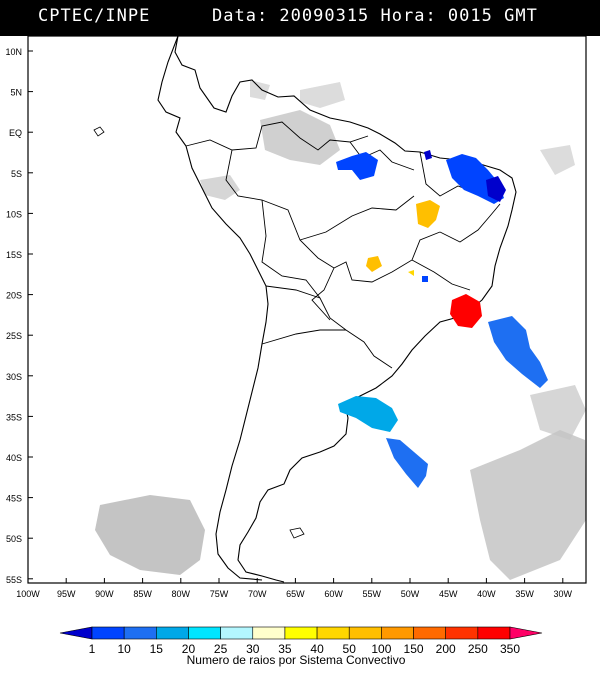  I want to click on legend-tick-label: 250, so click(478, 649).